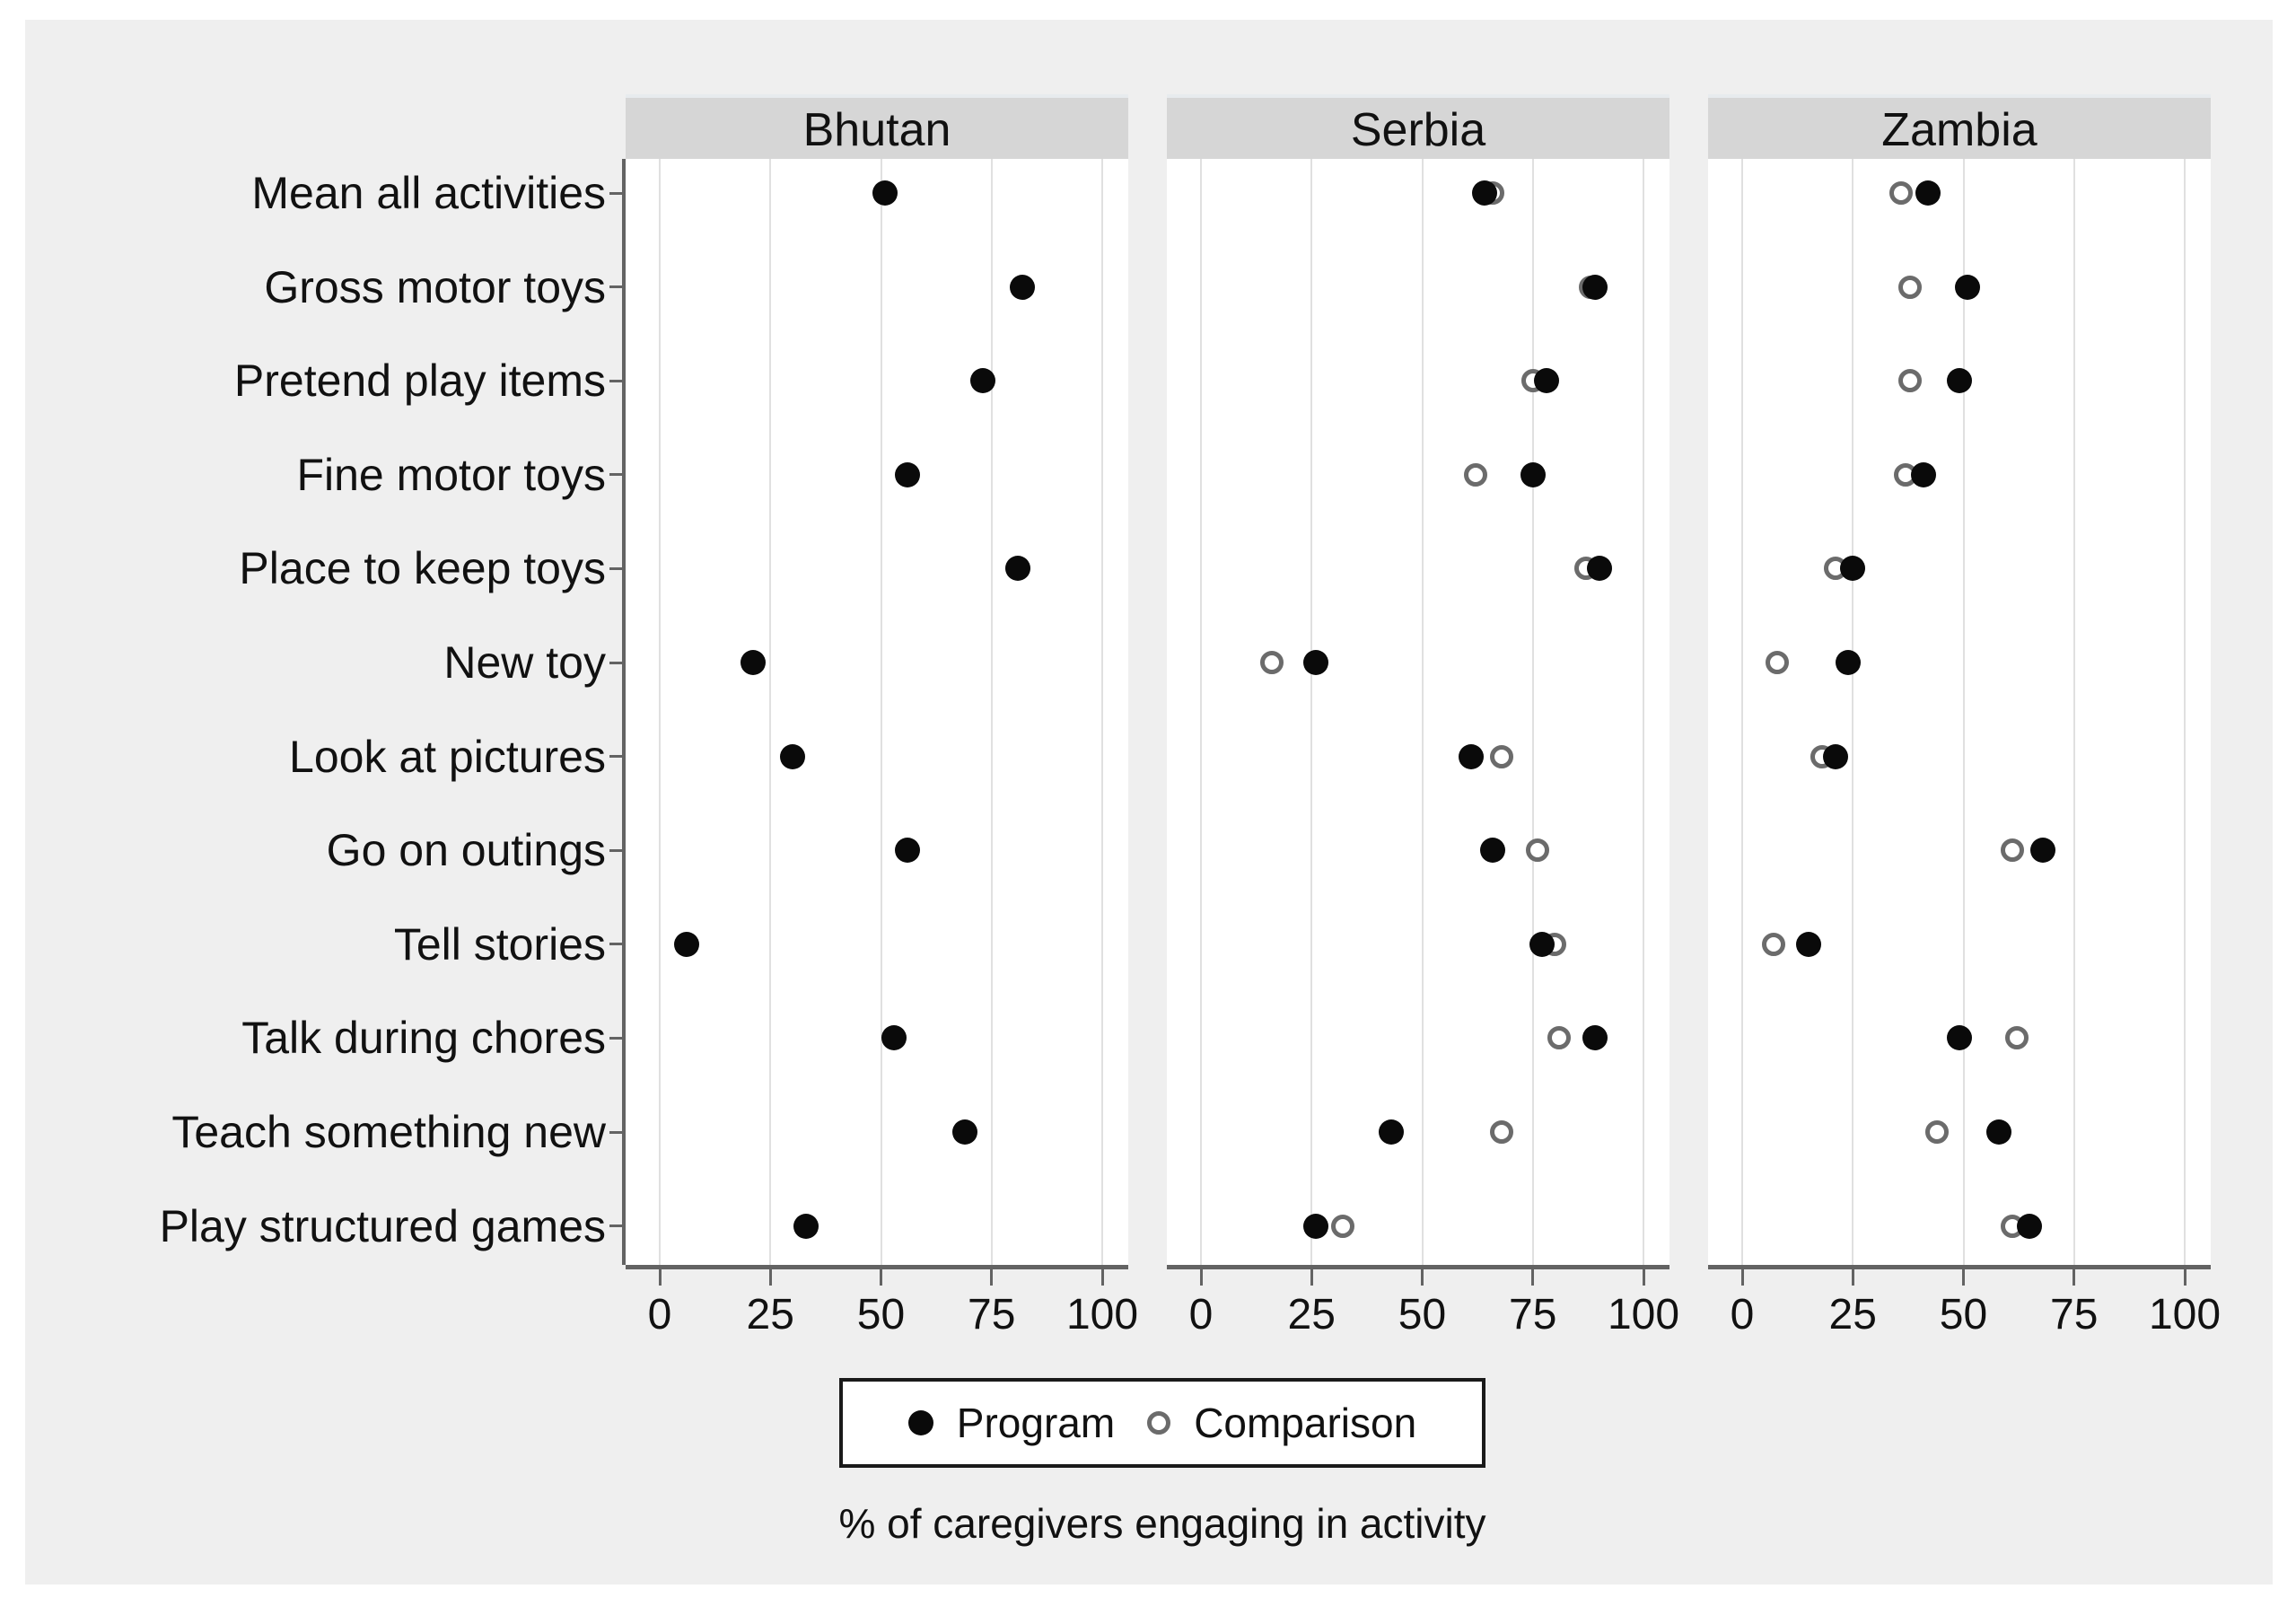 This screenshot has height=1615, width=2296. What do you see at coordinates (1959, 128) in the screenshot?
I see `panel-header-zambia: Zambia` at bounding box center [1959, 128].